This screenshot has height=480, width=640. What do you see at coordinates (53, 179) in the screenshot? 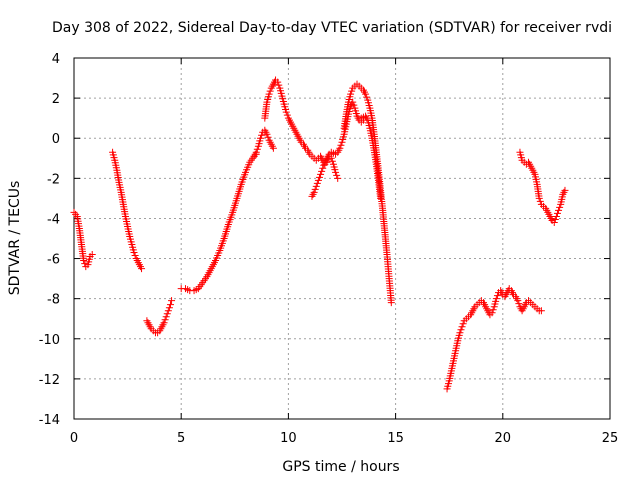
I see `y-tick-label: -2` at bounding box center [53, 179].